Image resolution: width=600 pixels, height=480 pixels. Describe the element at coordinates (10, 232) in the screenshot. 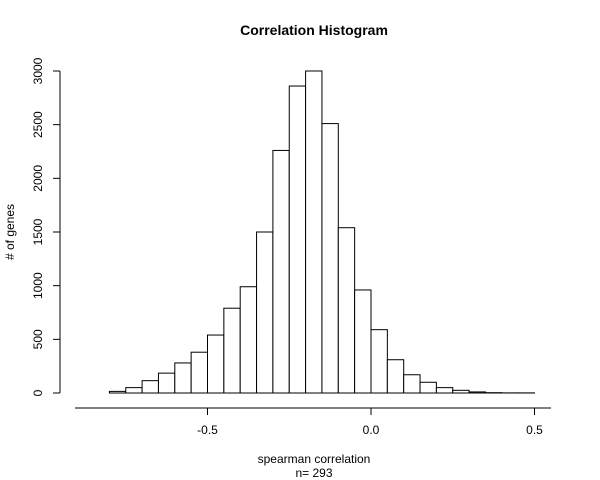

I see `y-axis-label: # of genes` at that location.